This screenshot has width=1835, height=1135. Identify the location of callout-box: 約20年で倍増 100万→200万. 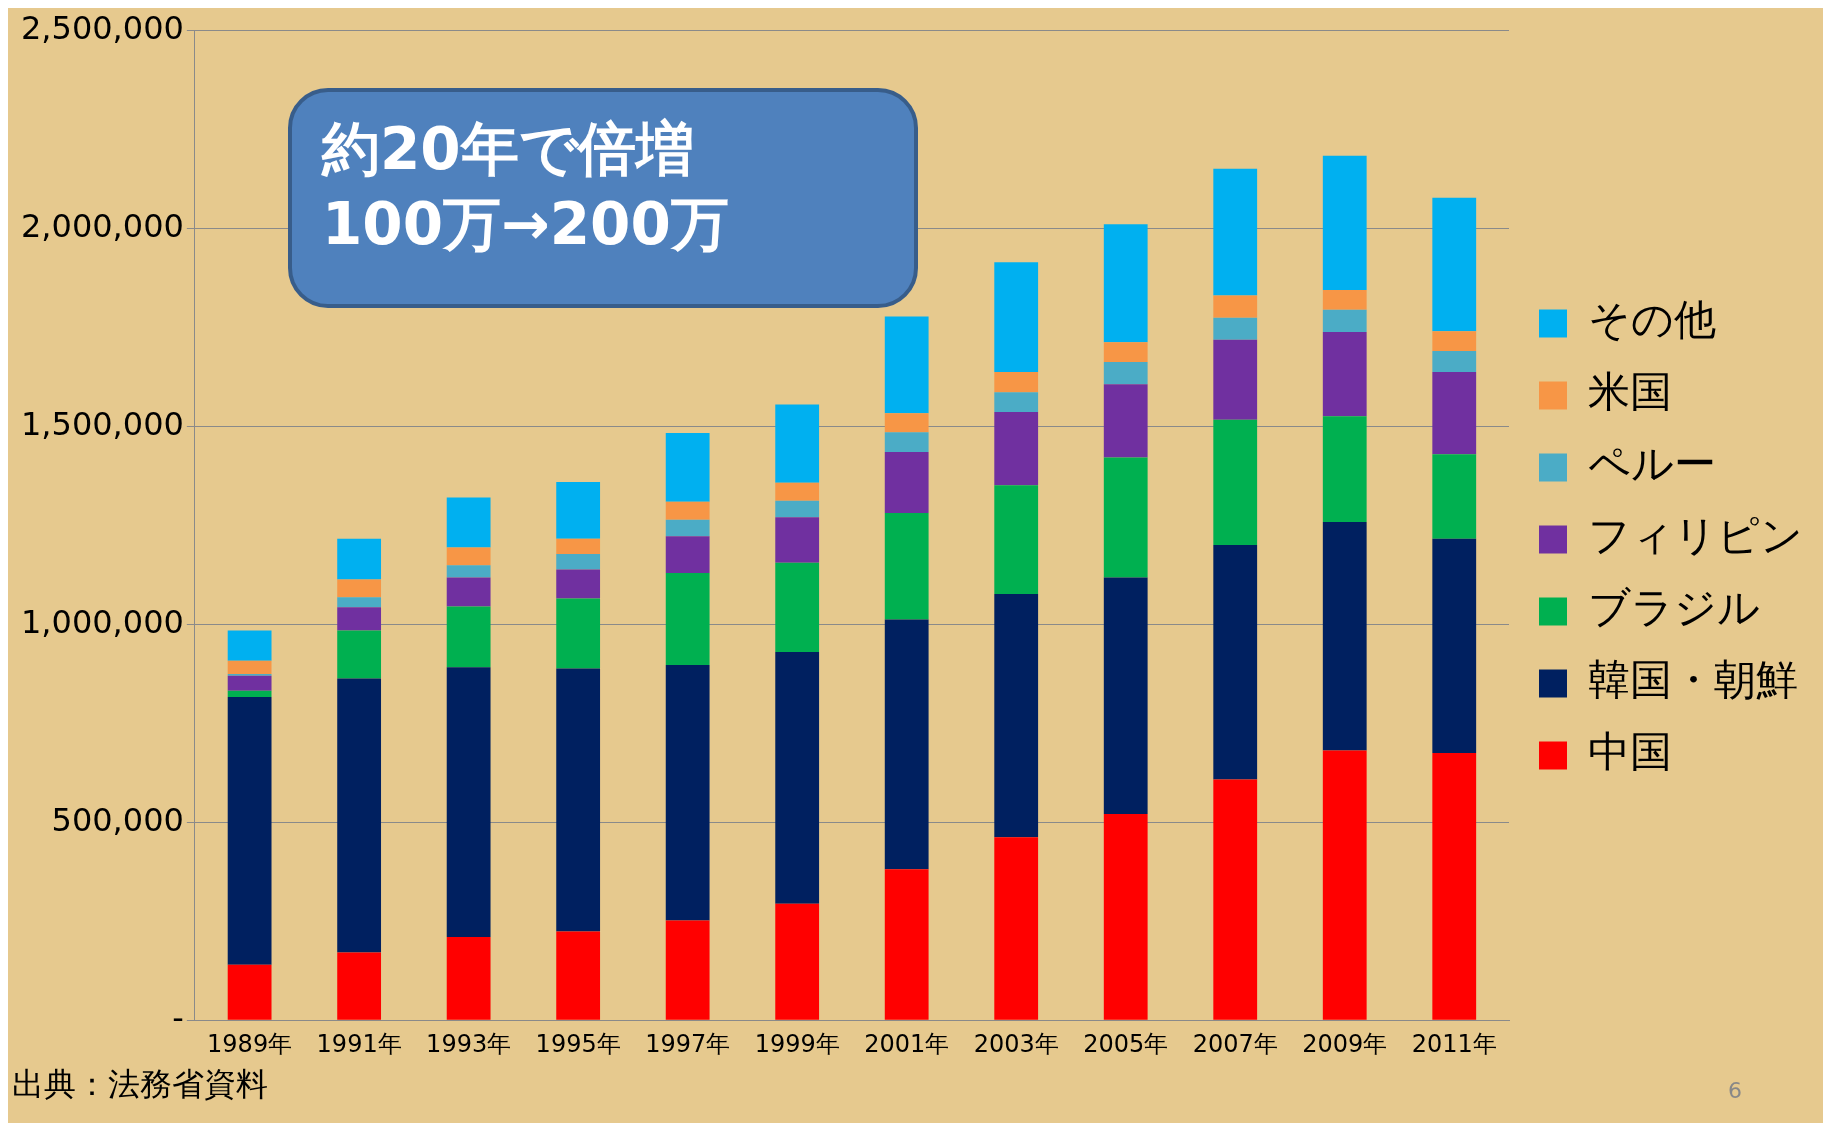
(603, 198).